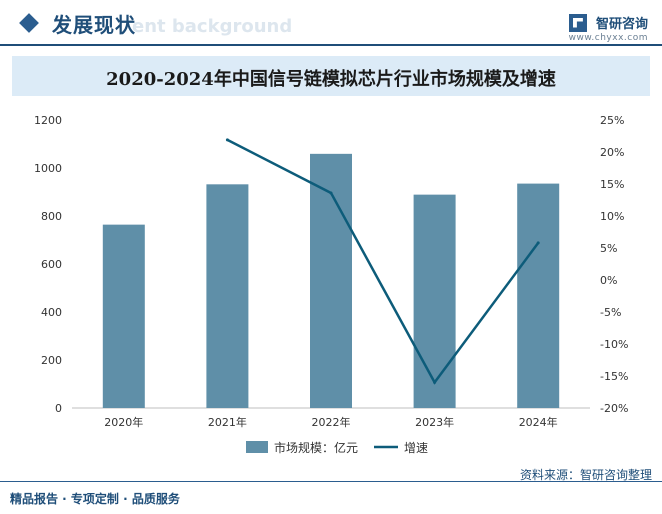  Describe the element at coordinates (331, 422) in the screenshot. I see `x-tick-label: 2022年` at that location.